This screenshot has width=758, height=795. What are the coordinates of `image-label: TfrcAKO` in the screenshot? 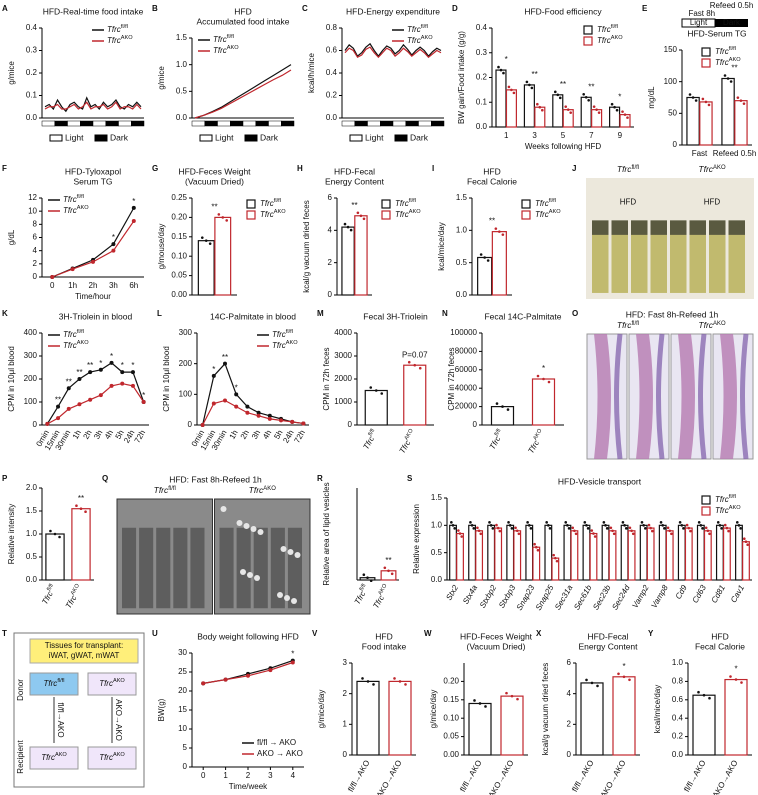 It's located at (263, 490).